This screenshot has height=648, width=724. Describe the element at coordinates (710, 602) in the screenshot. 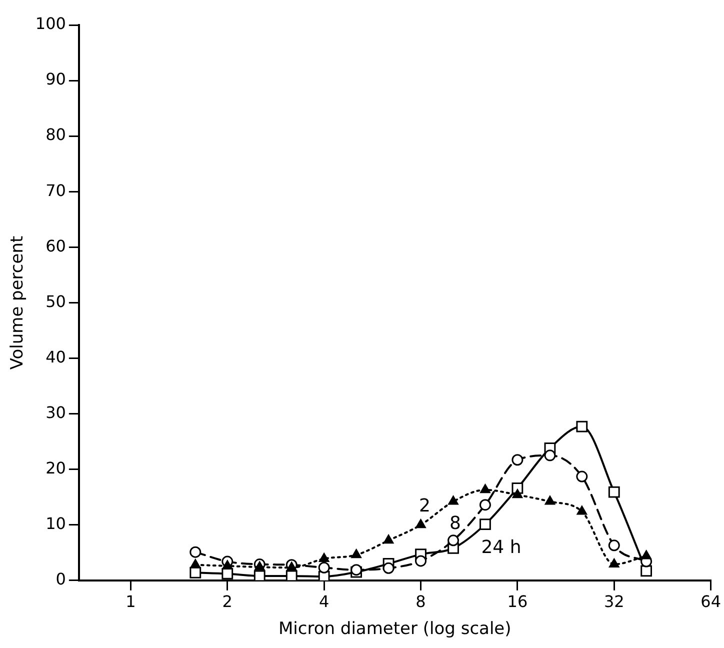

I see `x-tick-label: 64` at that location.